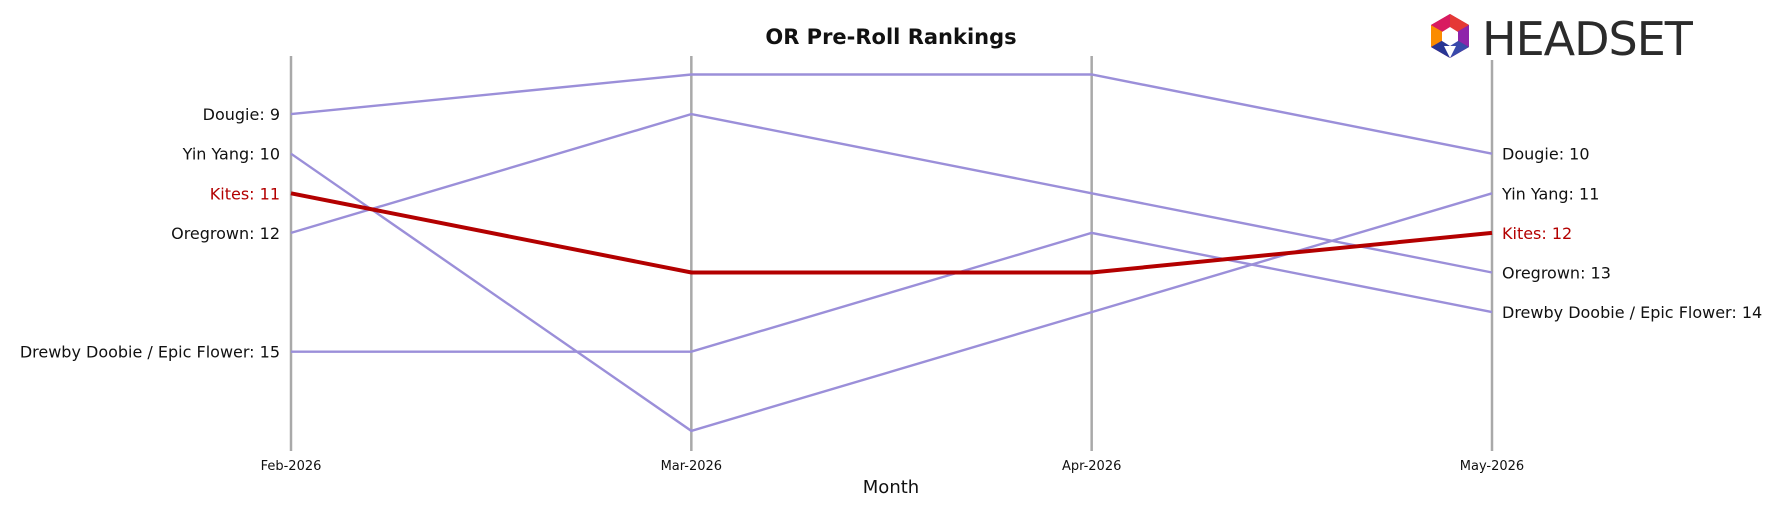  I want to click on right-label-kites: Kites: 12, so click(1537, 233).